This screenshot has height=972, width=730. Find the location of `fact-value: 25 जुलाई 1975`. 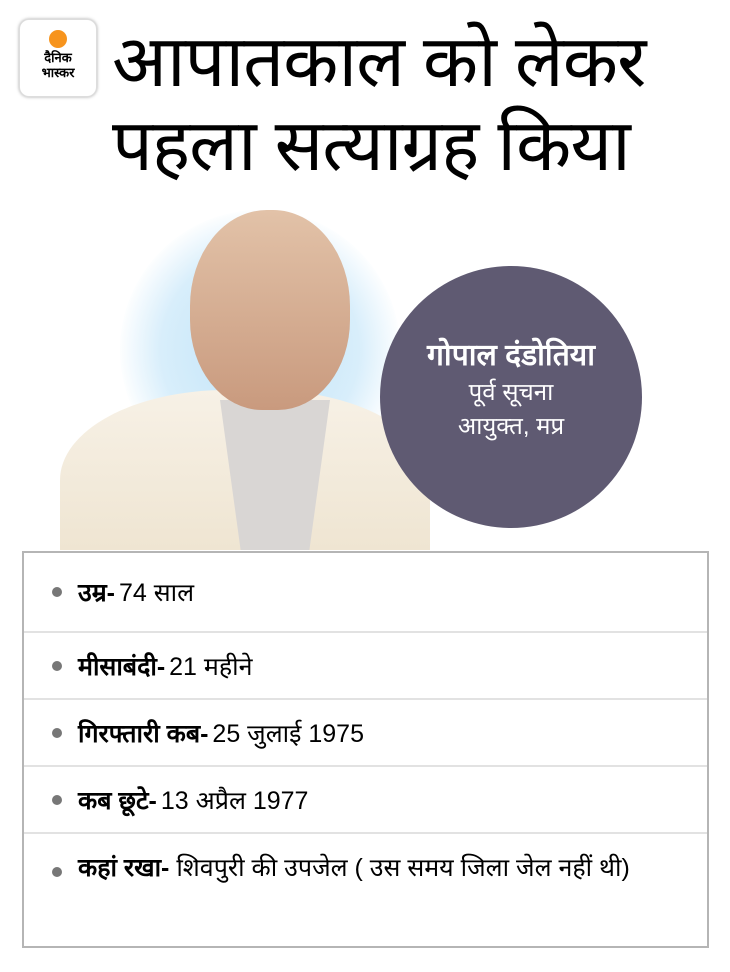

fact-value: 25 जुलाई 1975 is located at coordinates (288, 733).